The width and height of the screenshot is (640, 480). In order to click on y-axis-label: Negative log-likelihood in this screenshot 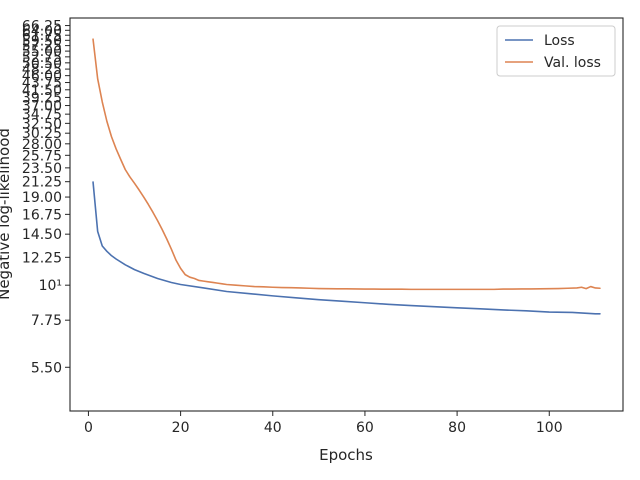, I will do `click(6, 214)`.